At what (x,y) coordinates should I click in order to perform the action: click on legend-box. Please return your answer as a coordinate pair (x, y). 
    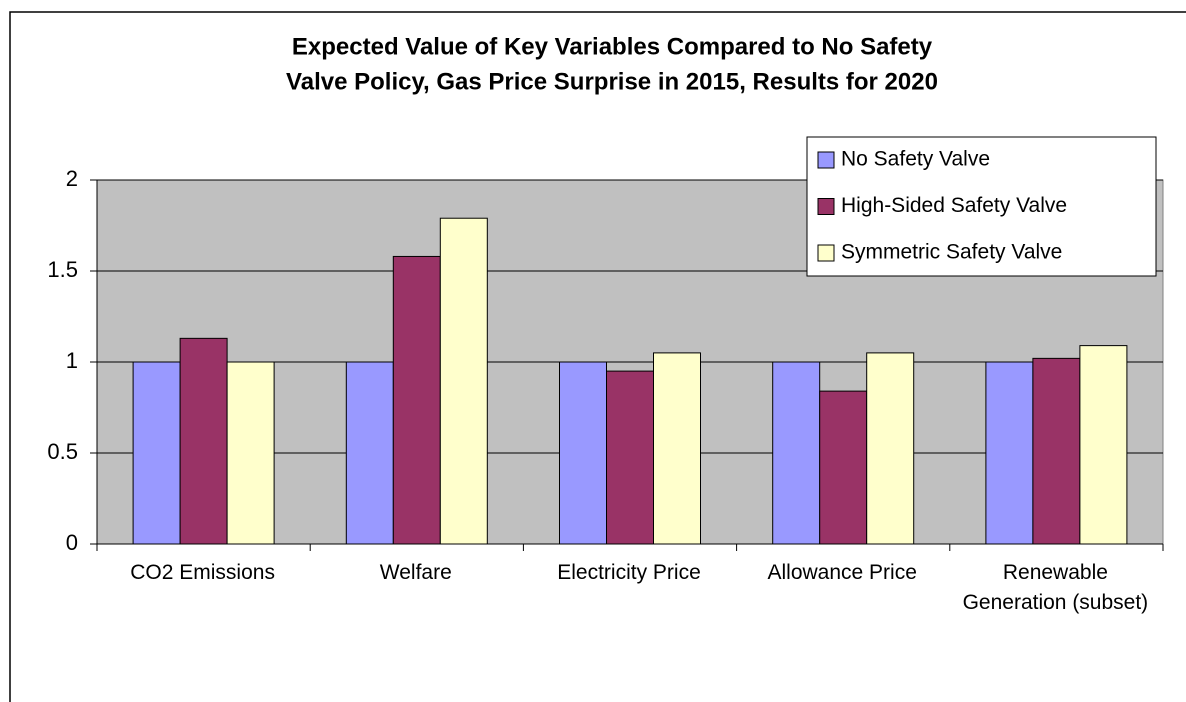
    Looking at the image, I should click on (981, 206).